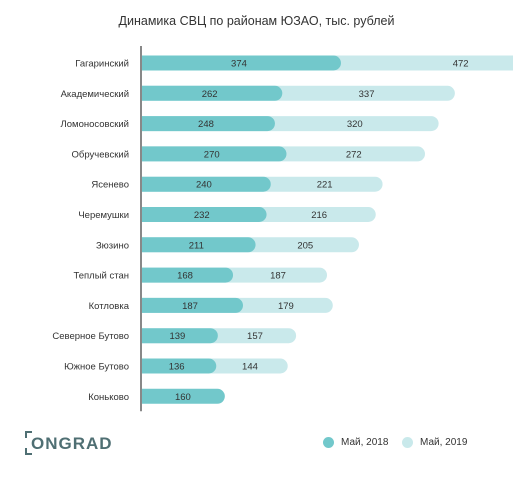 The image size is (513, 480). Describe the element at coordinates (250, 367) in the screenshot. I see `value-label-2019: 144` at that location.